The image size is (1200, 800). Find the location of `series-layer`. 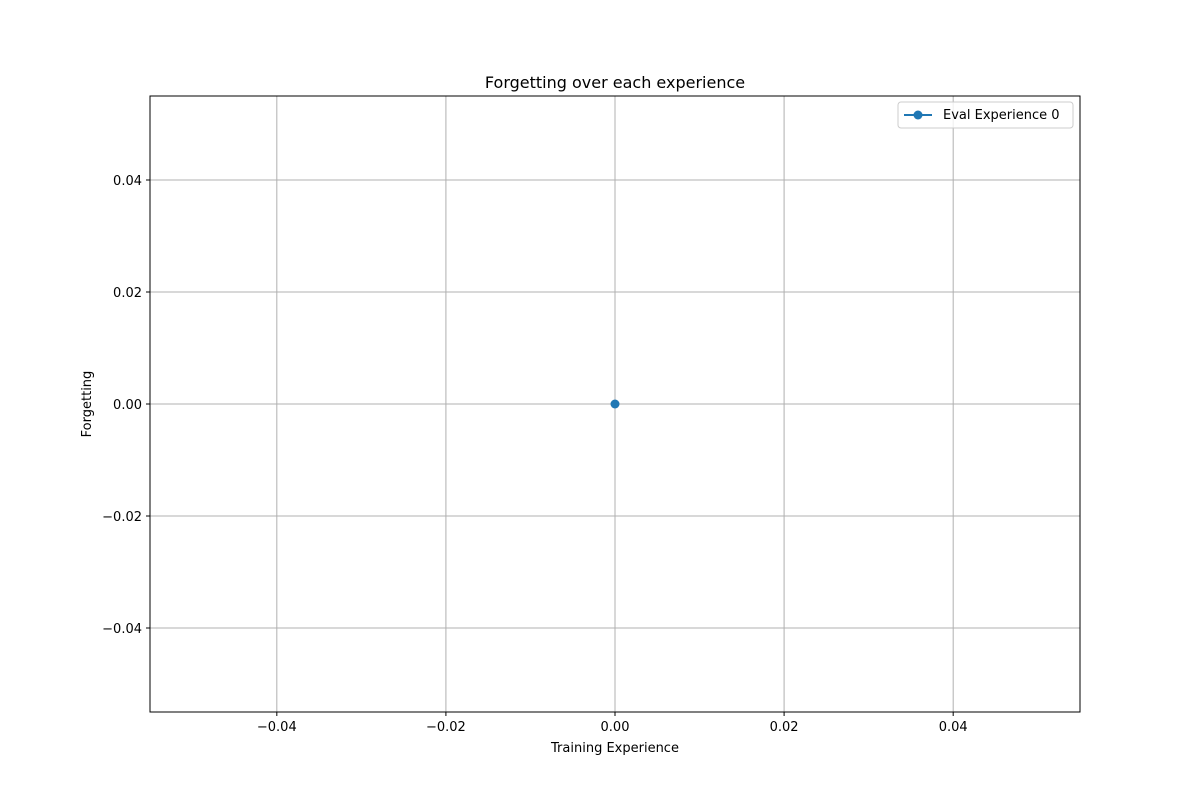

series-layer is located at coordinates (615, 404).